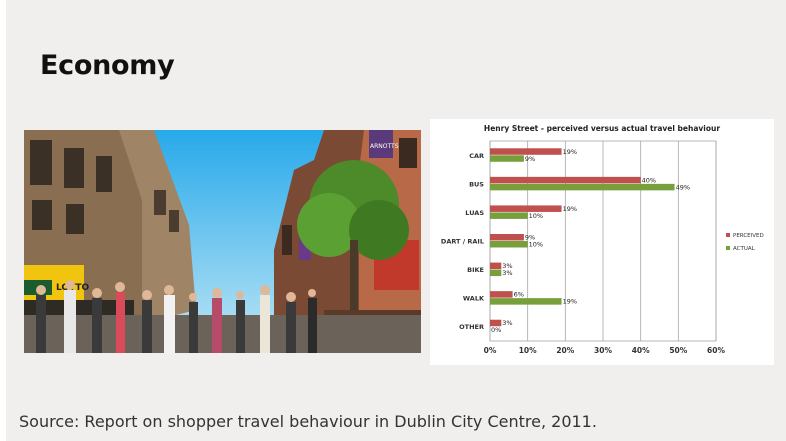  I want to click on bar-perceived-bike, so click(496, 266).